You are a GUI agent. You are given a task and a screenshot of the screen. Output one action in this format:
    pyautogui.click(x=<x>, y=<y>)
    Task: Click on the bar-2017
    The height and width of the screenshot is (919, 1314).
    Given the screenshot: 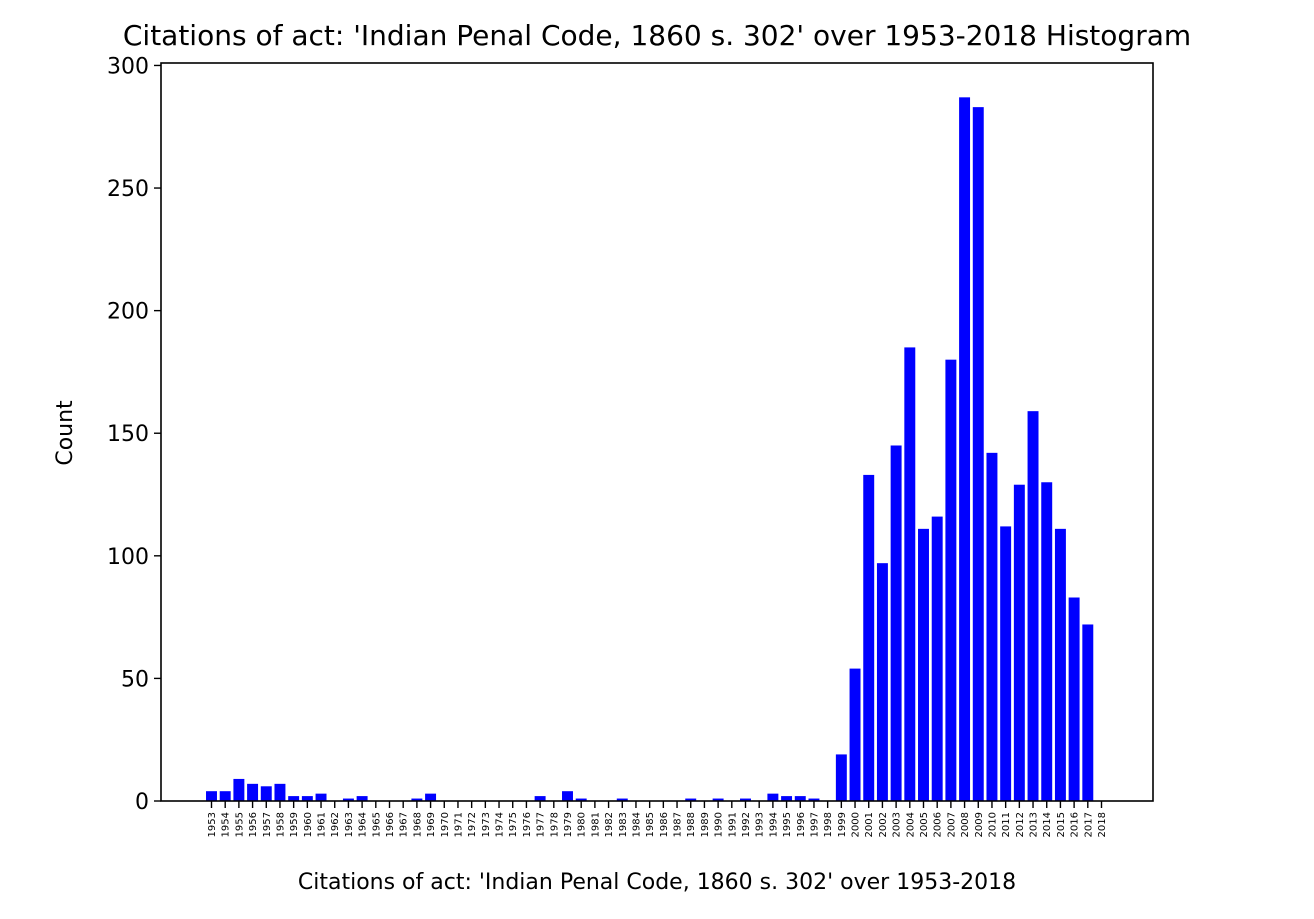 What is the action you would take?
    pyautogui.click(x=1088, y=712)
    